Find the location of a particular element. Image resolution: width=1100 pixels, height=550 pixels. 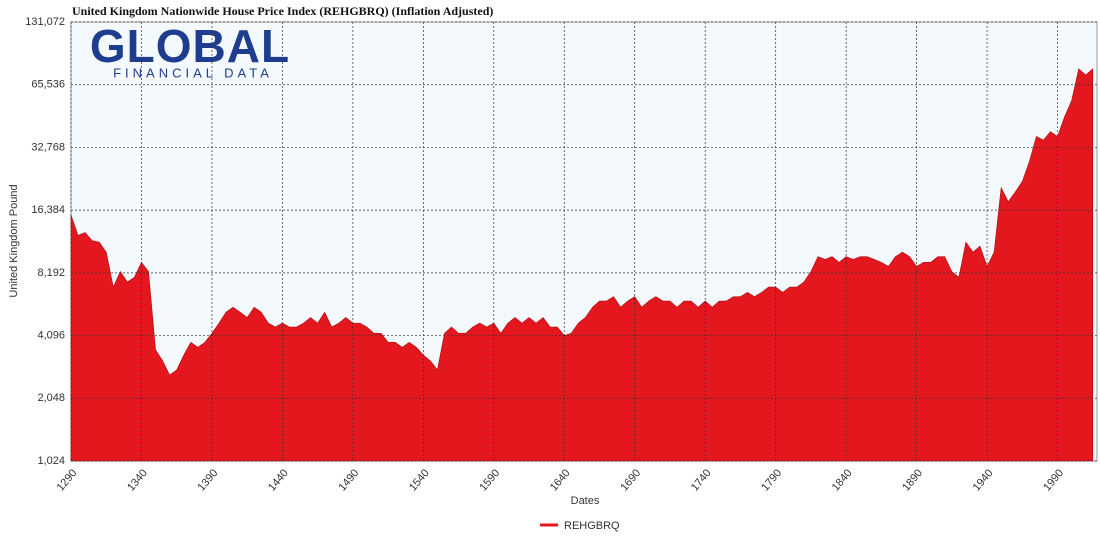

x-tick-label: 1440 is located at coordinates (278, 480).